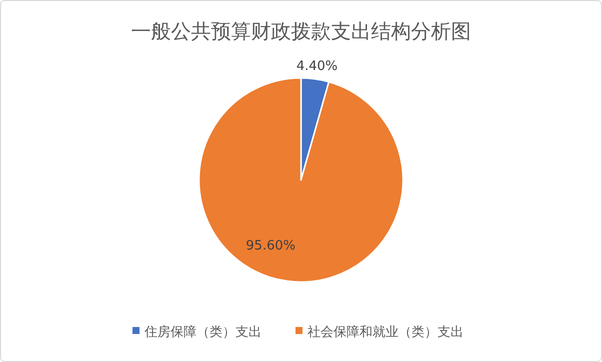 This screenshot has width=602, height=362. I want to click on legend-label: 社会保障和就业（类）支出, so click(386, 332).